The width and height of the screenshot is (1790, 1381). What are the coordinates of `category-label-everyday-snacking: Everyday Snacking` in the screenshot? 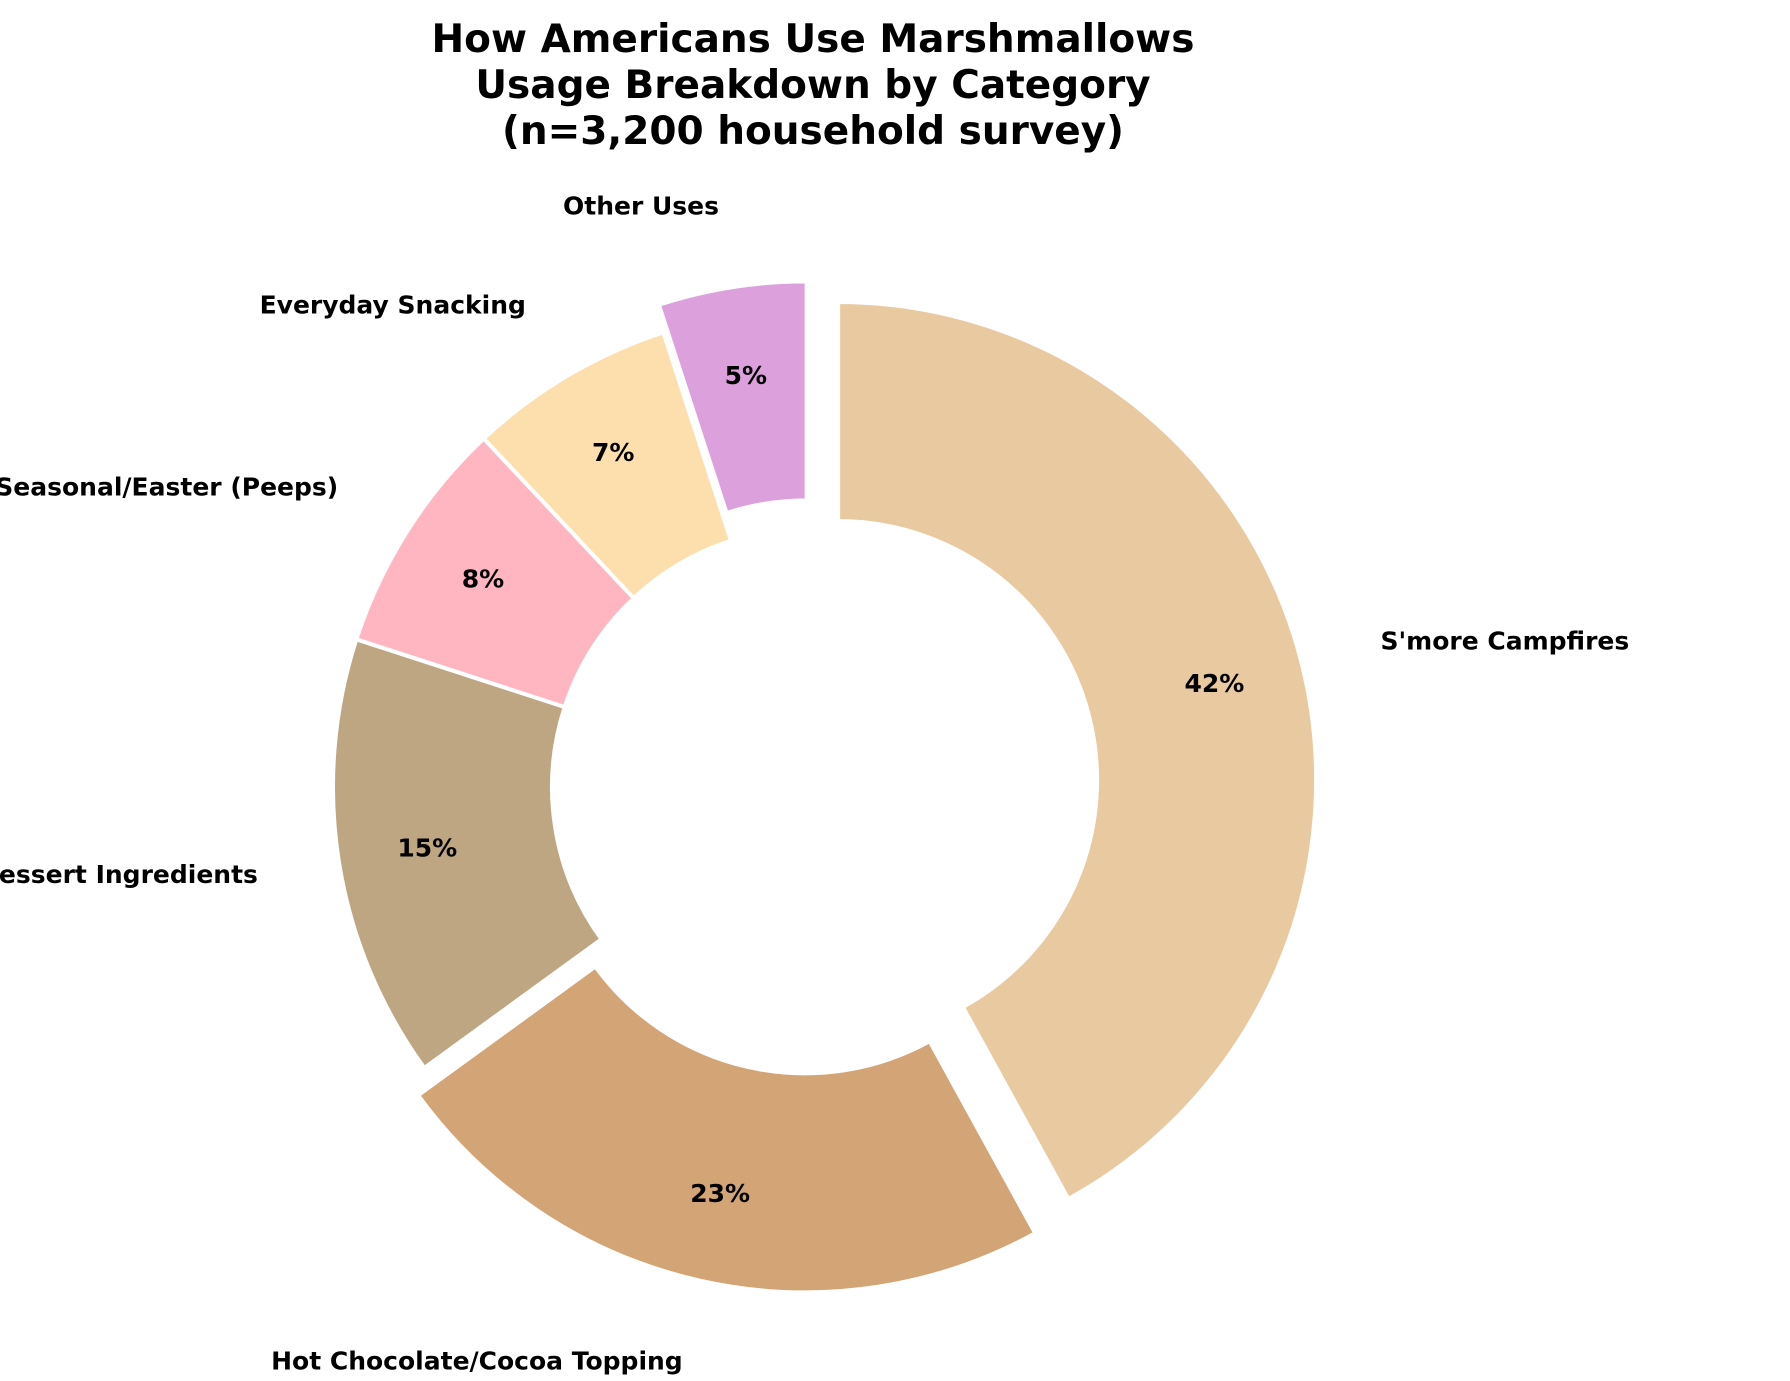 It's located at (393, 304).